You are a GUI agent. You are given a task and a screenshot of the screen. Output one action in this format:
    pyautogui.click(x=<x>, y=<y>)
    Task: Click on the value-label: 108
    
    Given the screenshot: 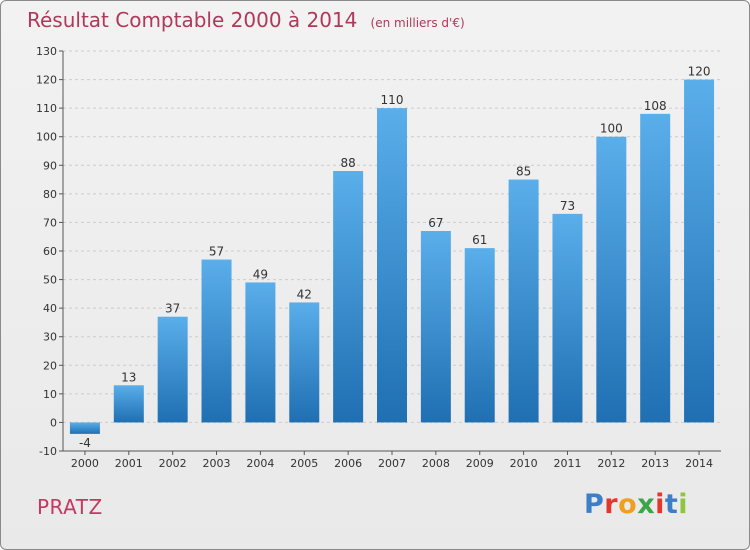 What is the action you would take?
    pyautogui.click(x=655, y=106)
    